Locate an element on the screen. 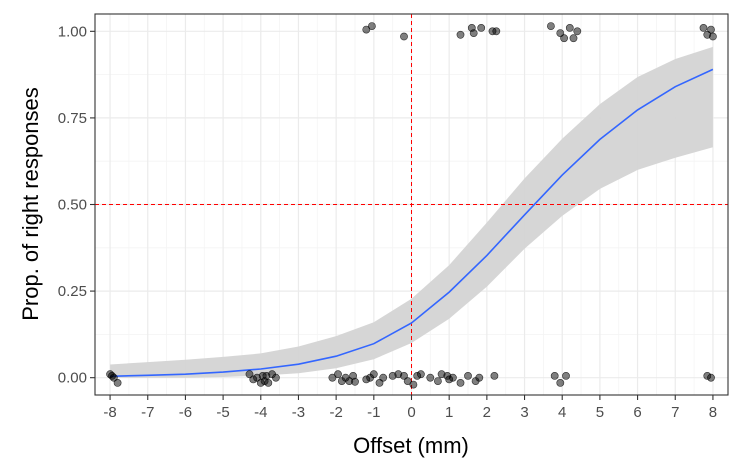  x-tick-label: 2 is located at coordinates (487, 412).